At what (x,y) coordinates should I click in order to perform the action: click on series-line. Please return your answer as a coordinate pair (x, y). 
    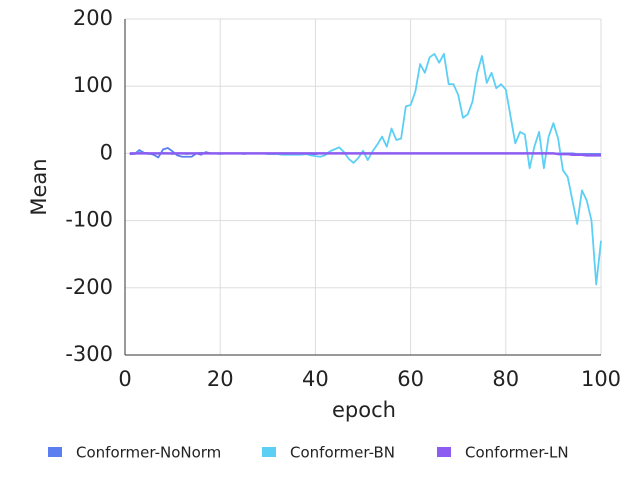
    Looking at the image, I should click on (365, 154).